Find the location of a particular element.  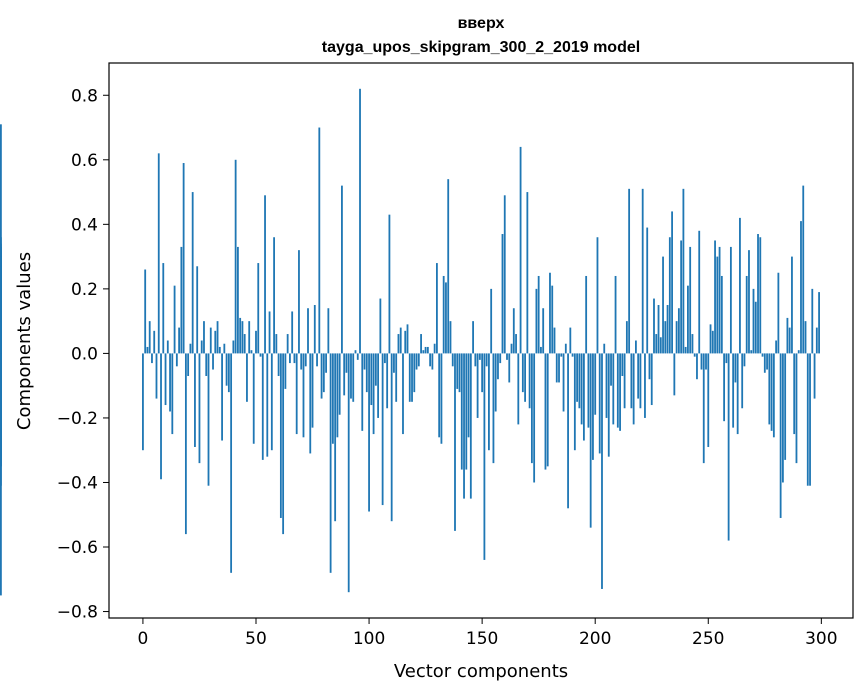

x-tick-label: 50 is located at coordinates (256, 639).